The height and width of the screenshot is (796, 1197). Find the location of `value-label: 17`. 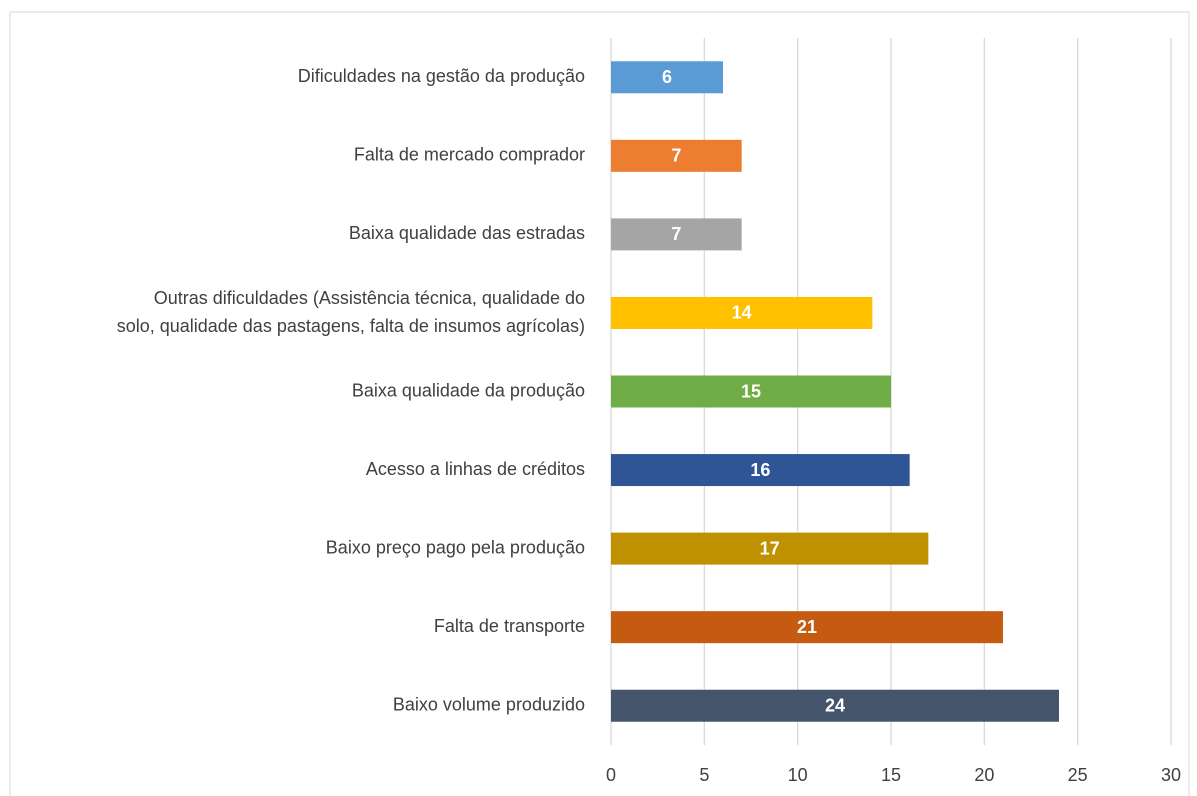

value-label: 17 is located at coordinates (770, 548).